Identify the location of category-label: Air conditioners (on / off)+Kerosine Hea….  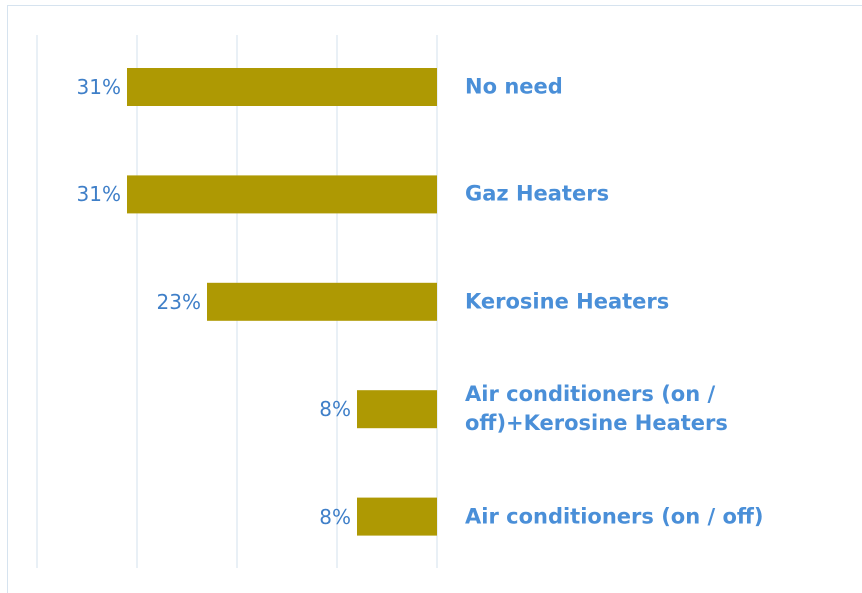
(596, 409).